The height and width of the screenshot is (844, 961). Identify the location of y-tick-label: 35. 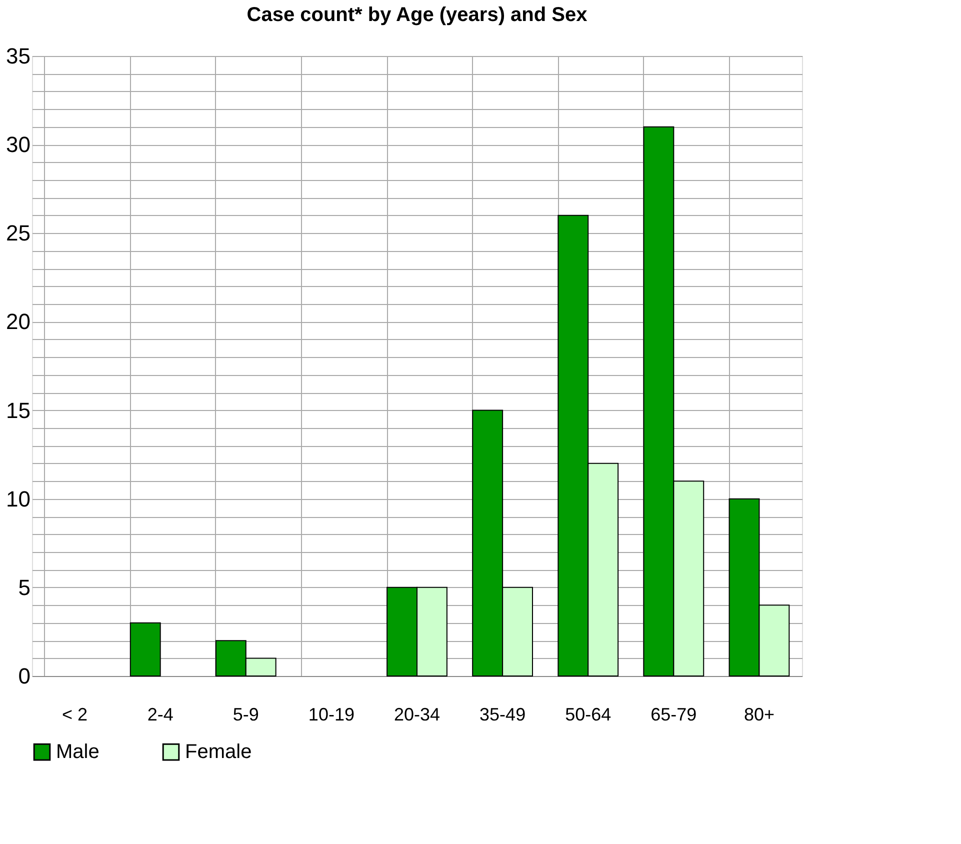
(18, 56).